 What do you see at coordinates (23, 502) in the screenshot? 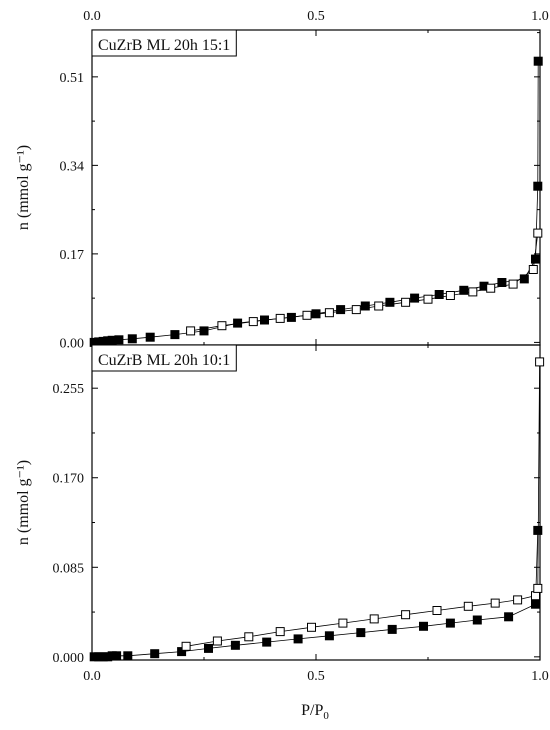
I see `y-axis-label-2: n (mmol g⁻¹)` at bounding box center [23, 502].